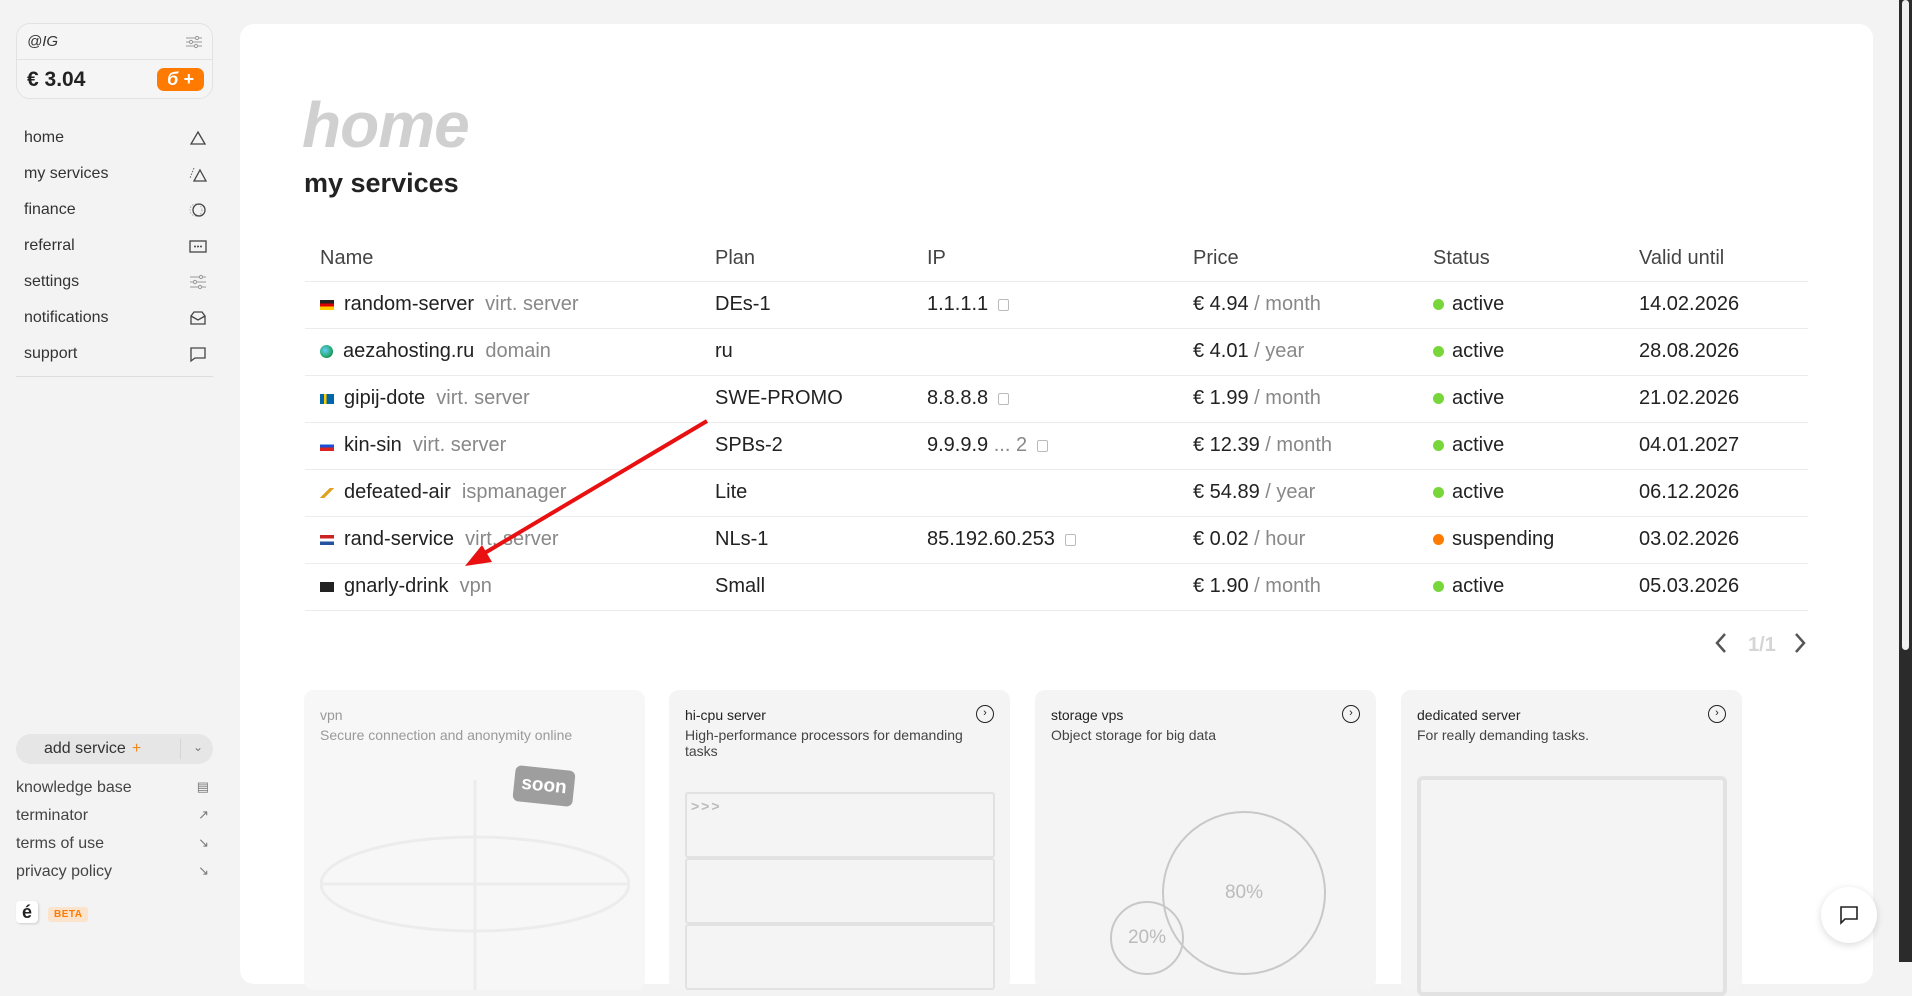 The image size is (1912, 996). Describe the element at coordinates (197, 747) in the screenshot. I see `chevron-down-icon: ⌄` at that location.